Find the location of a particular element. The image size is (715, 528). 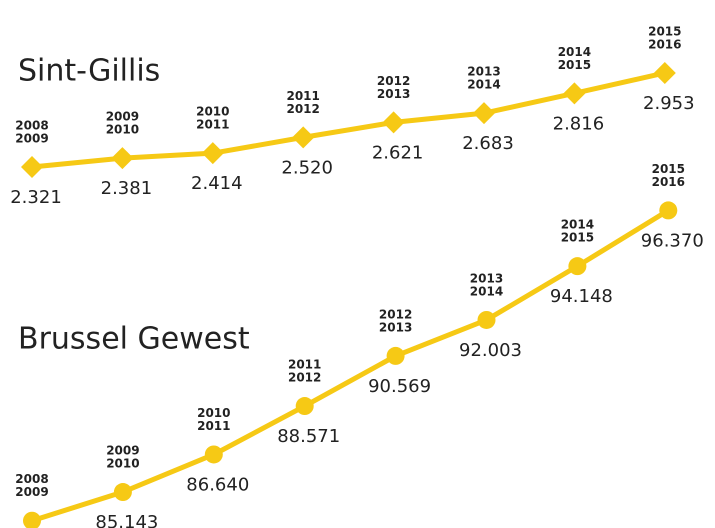

value-label: 2.381 is located at coordinates (127, 188).